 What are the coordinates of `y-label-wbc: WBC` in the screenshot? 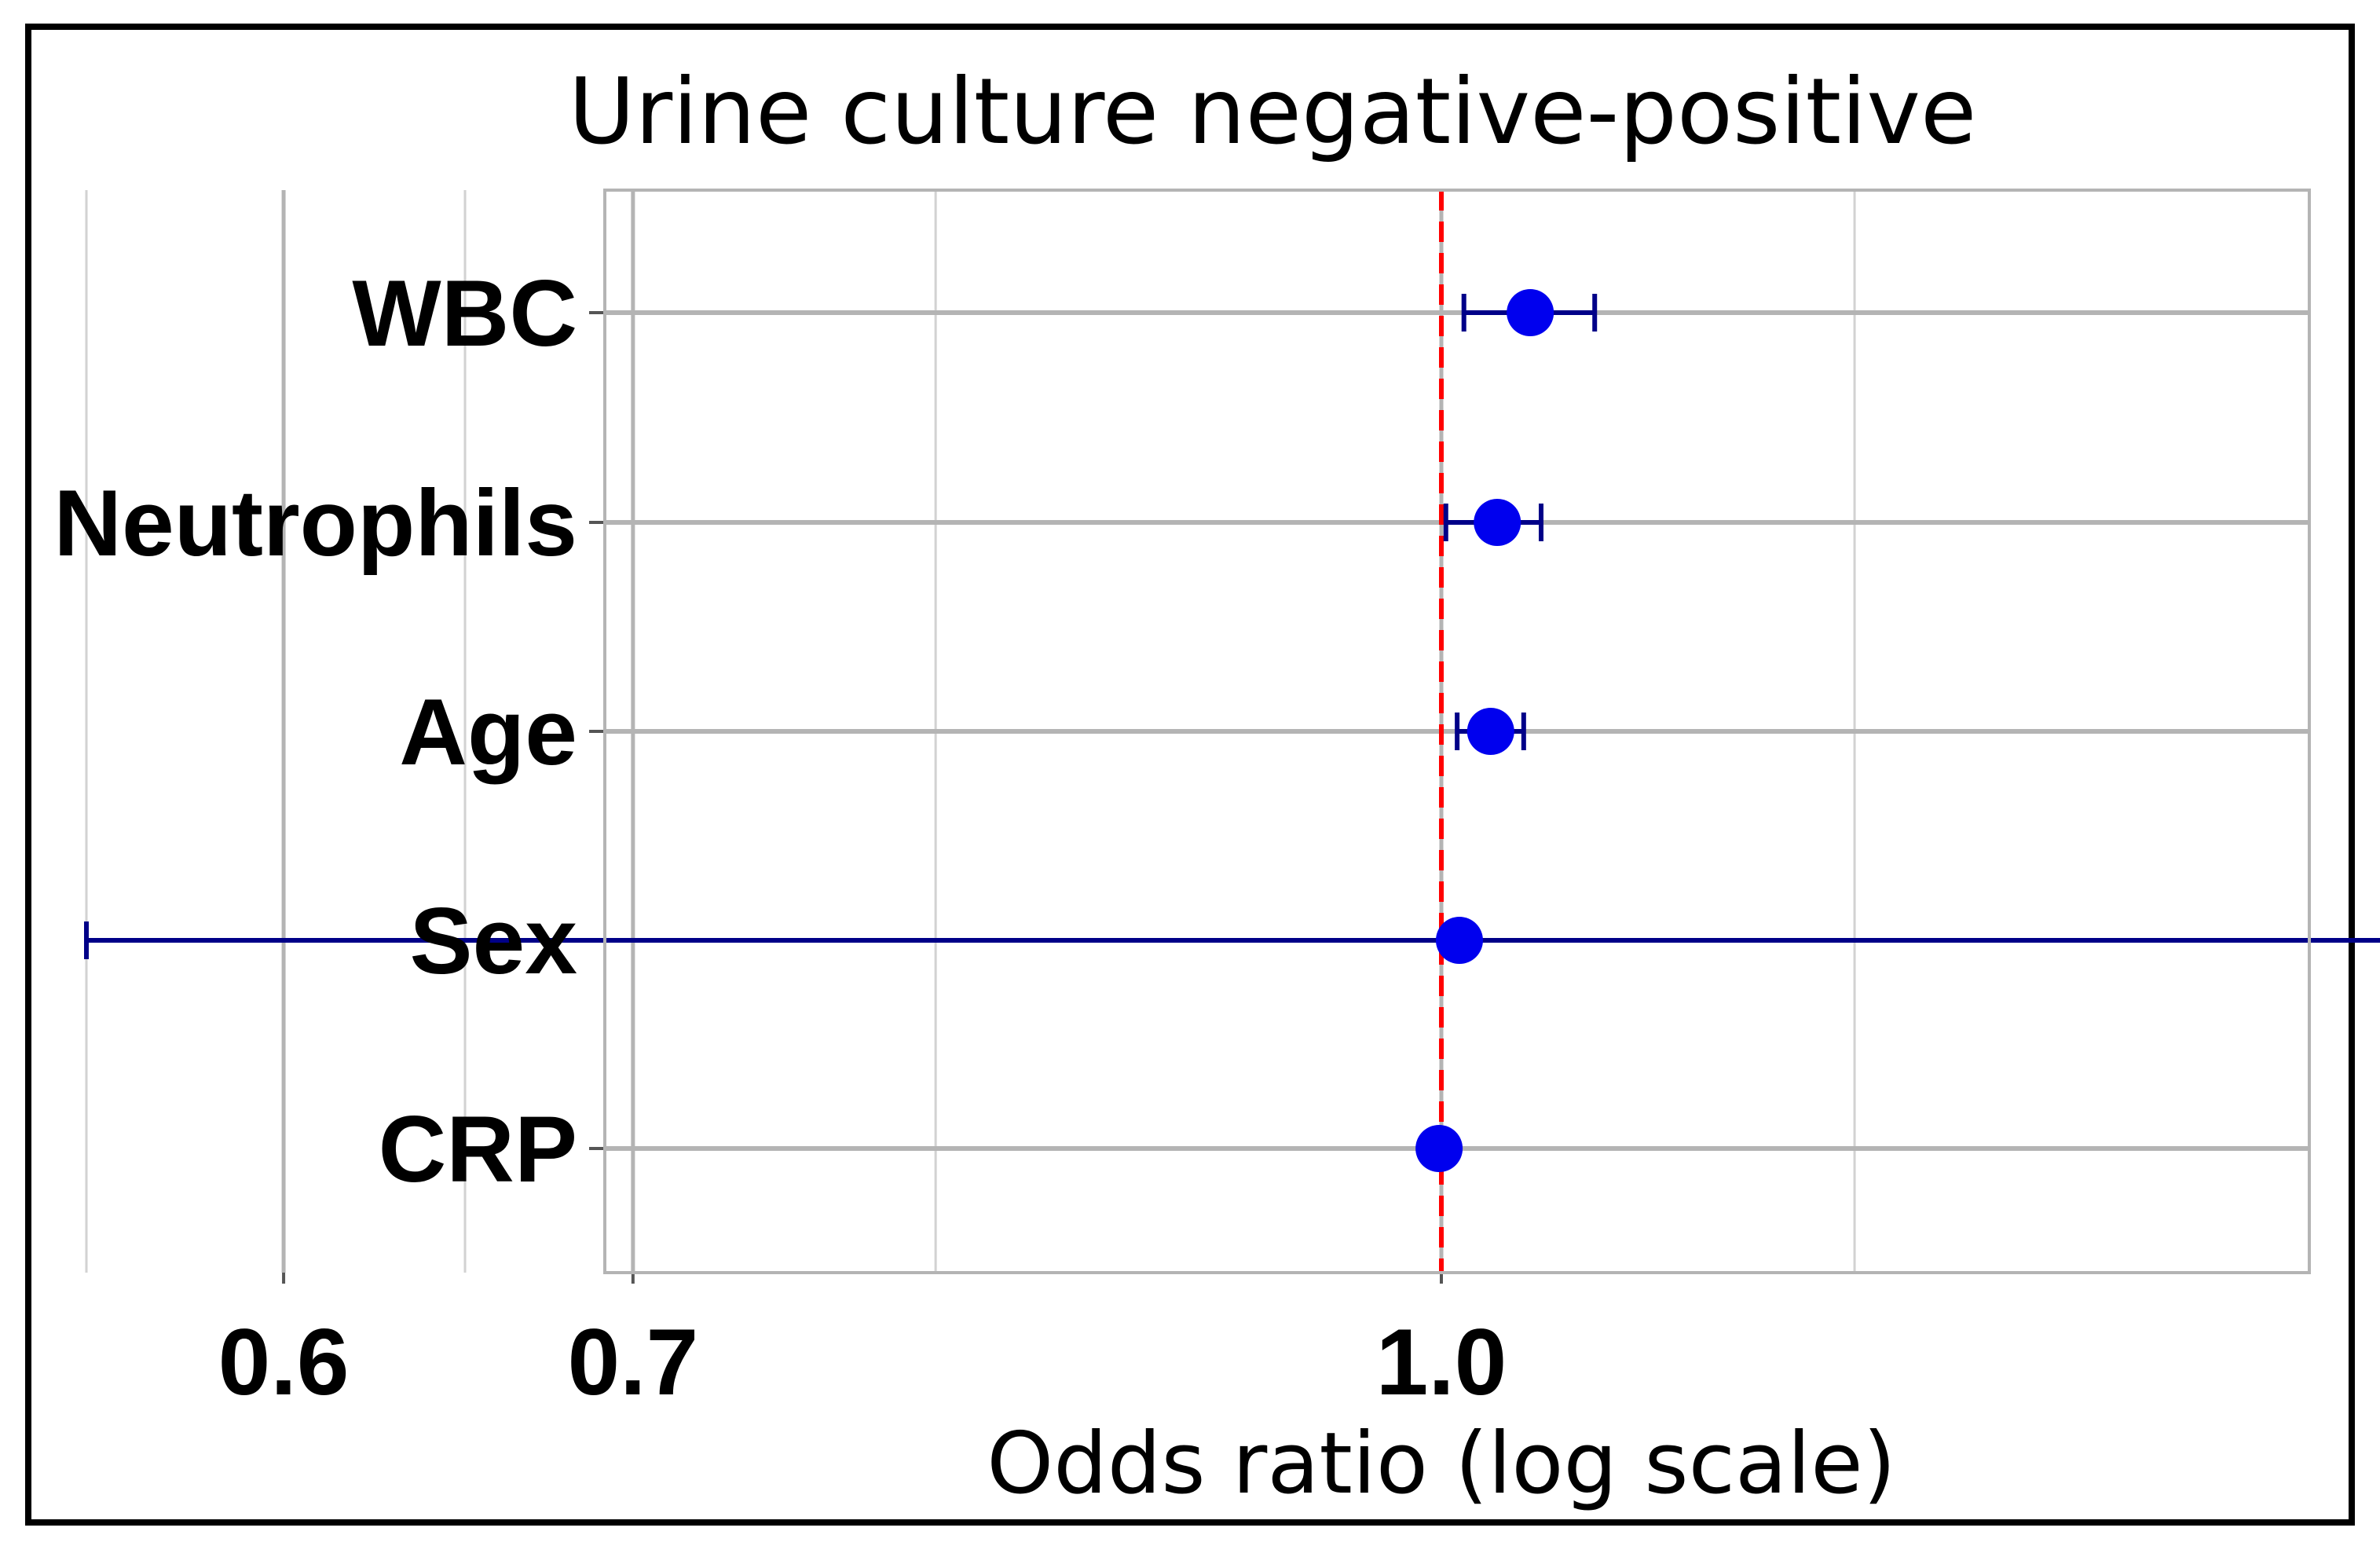 It's located at (464, 314).